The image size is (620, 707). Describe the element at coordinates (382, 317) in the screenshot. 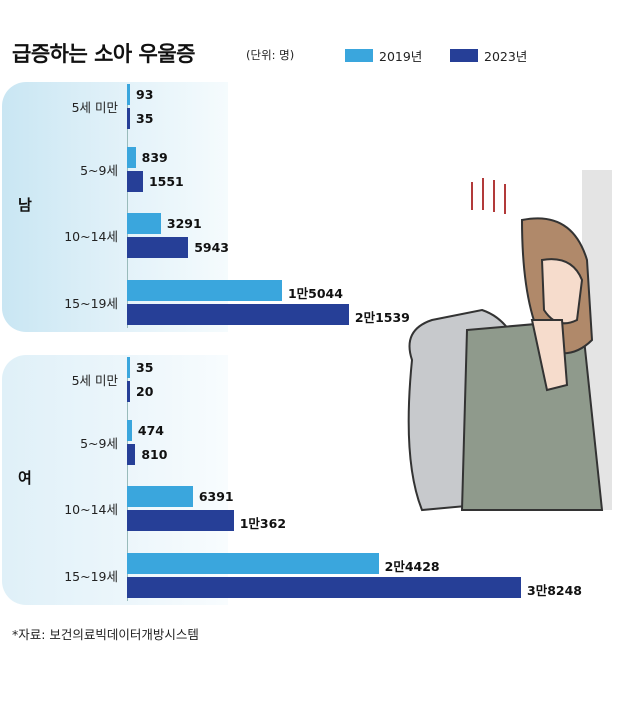

I see `bar-value-label: 2만1539` at that location.